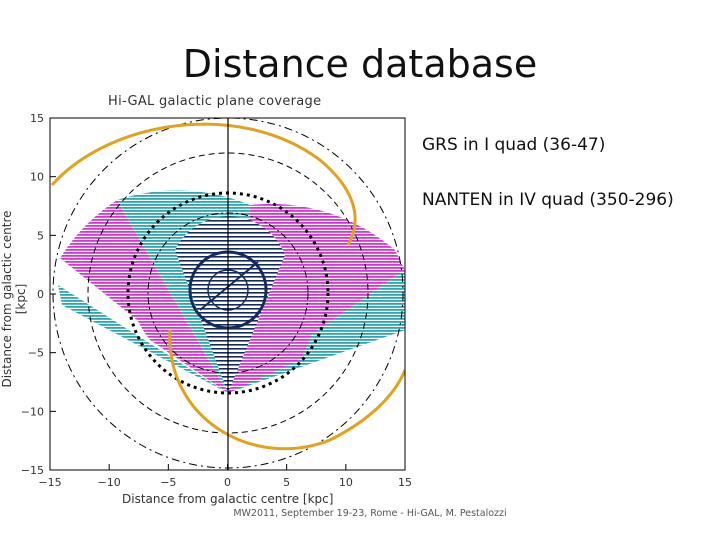 This screenshot has width=720, height=540. Describe the element at coordinates (227, 482) in the screenshot. I see `x-tick-label: 0` at that location.